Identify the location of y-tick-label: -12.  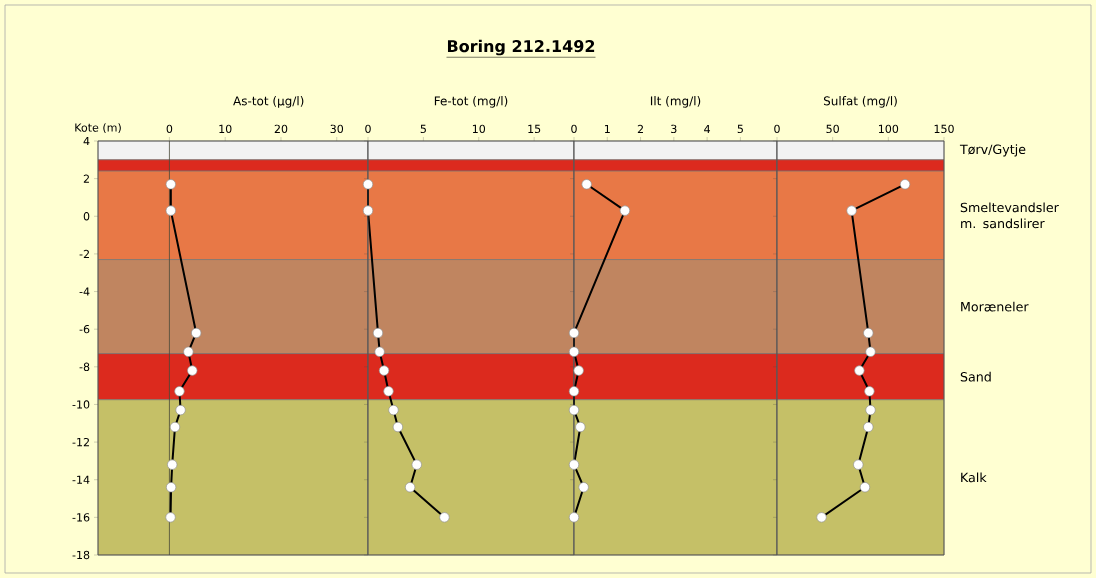
(80, 442).